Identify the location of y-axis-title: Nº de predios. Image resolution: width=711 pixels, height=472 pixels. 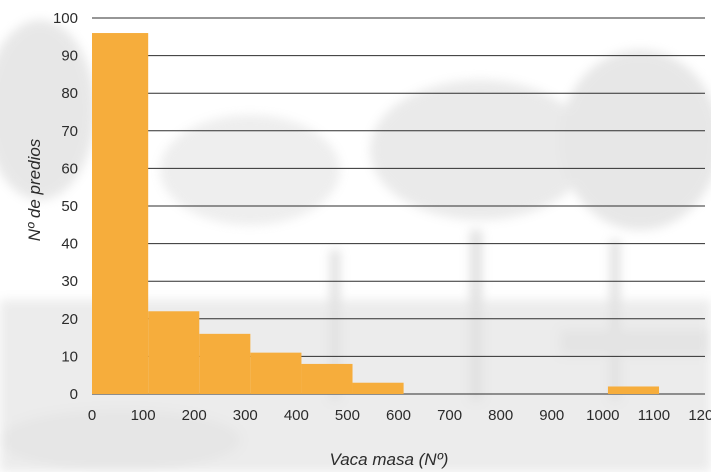
(34, 189).